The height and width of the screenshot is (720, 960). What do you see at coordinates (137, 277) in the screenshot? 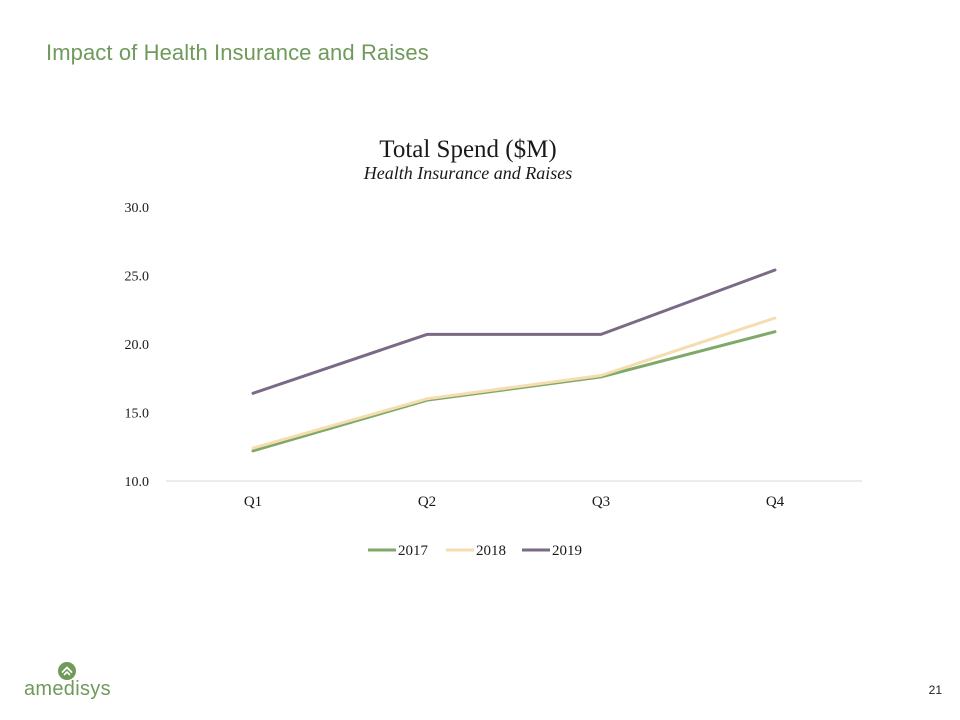
I see `y-tick-label: 25.0` at bounding box center [137, 277].